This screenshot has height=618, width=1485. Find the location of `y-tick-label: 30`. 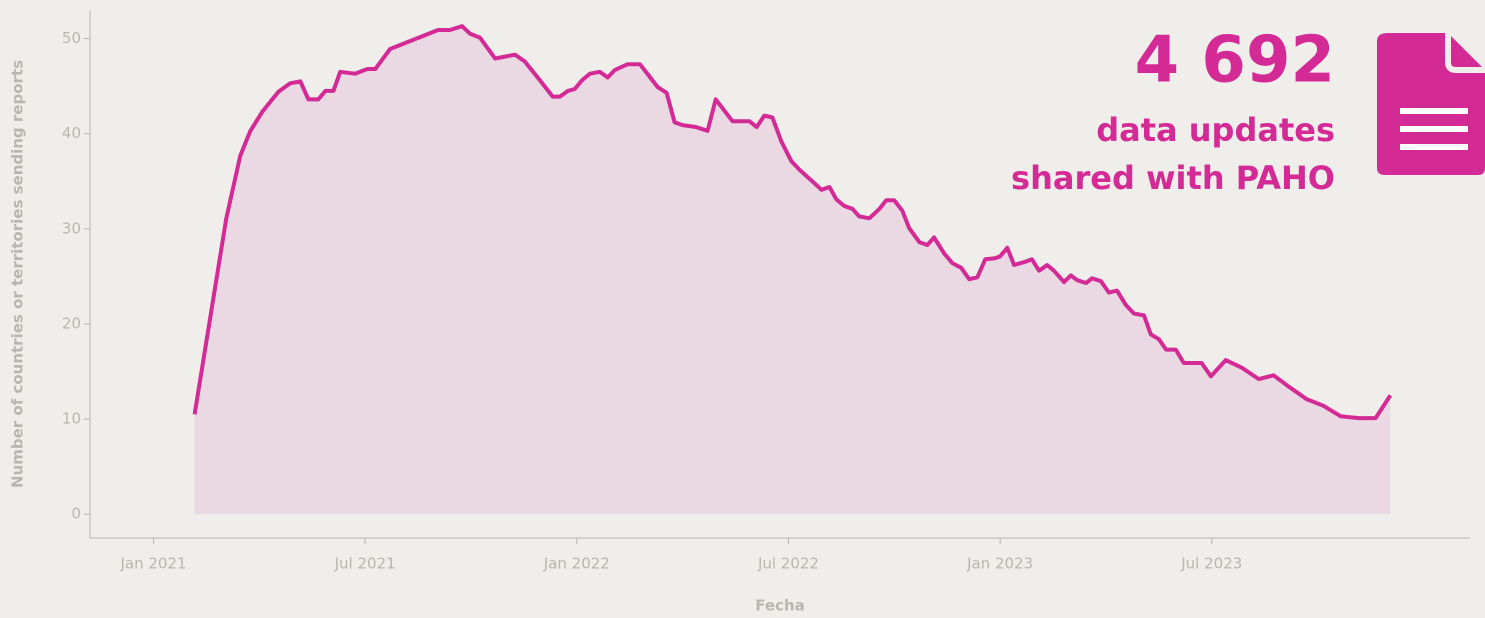

y-tick-label: 30 is located at coordinates (71, 228).